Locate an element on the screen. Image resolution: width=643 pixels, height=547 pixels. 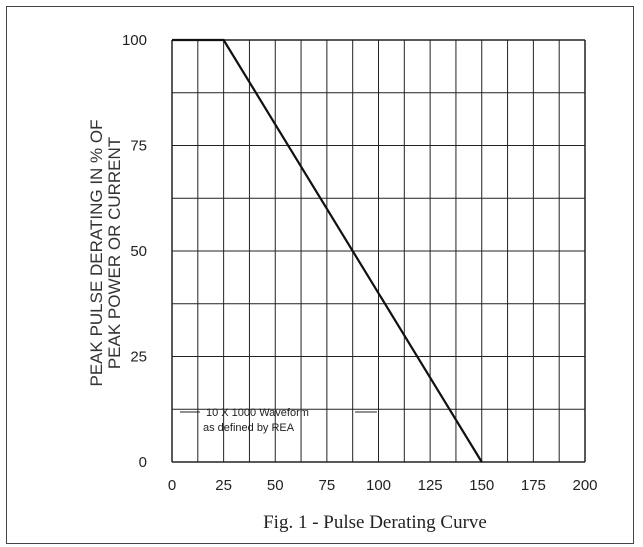
x-tick-label: 75 is located at coordinates (327, 485).